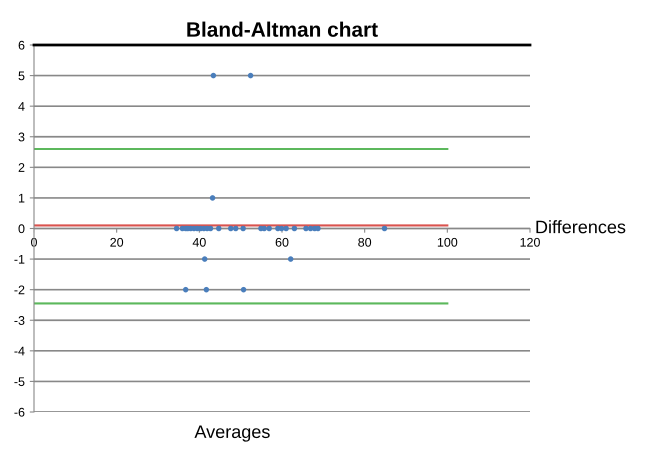 This screenshot has height=452, width=646. Describe the element at coordinates (232, 434) in the screenshot. I see `x-axis-title: Averages` at that location.